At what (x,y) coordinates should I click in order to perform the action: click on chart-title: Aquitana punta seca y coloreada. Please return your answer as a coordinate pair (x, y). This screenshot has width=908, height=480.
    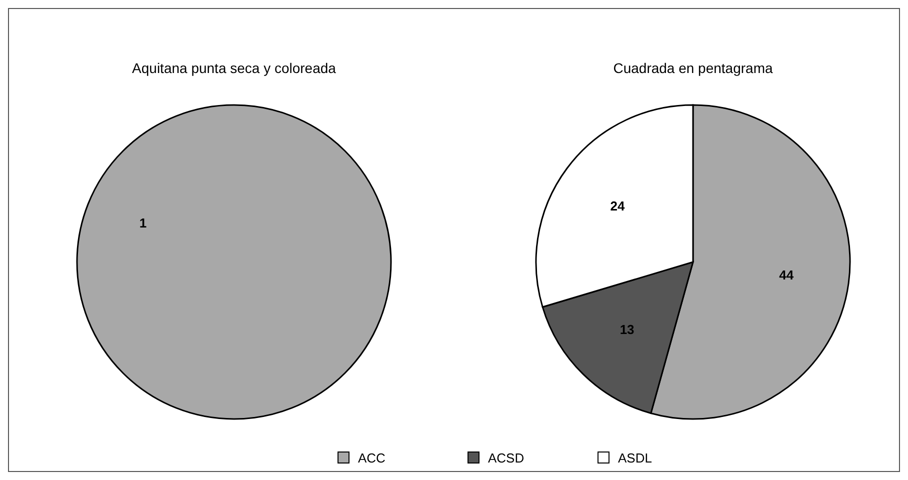
    Looking at the image, I should click on (234, 68).